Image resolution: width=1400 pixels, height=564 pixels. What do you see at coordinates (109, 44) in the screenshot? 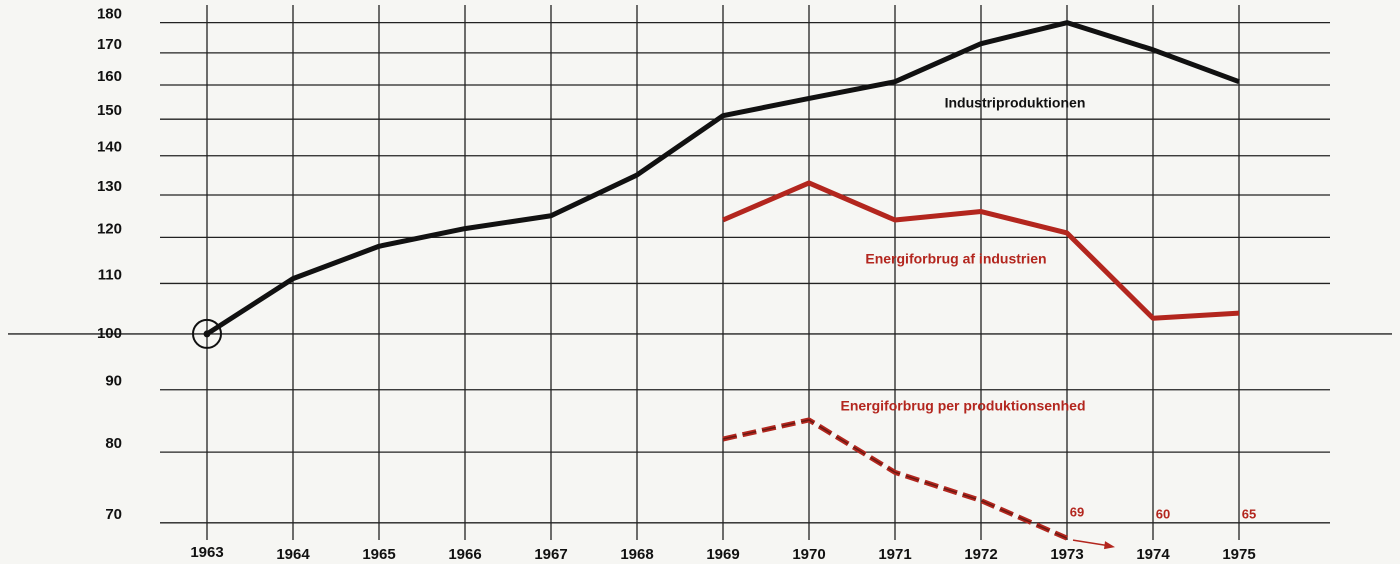
I see `y-tick-label: 170` at bounding box center [109, 44].